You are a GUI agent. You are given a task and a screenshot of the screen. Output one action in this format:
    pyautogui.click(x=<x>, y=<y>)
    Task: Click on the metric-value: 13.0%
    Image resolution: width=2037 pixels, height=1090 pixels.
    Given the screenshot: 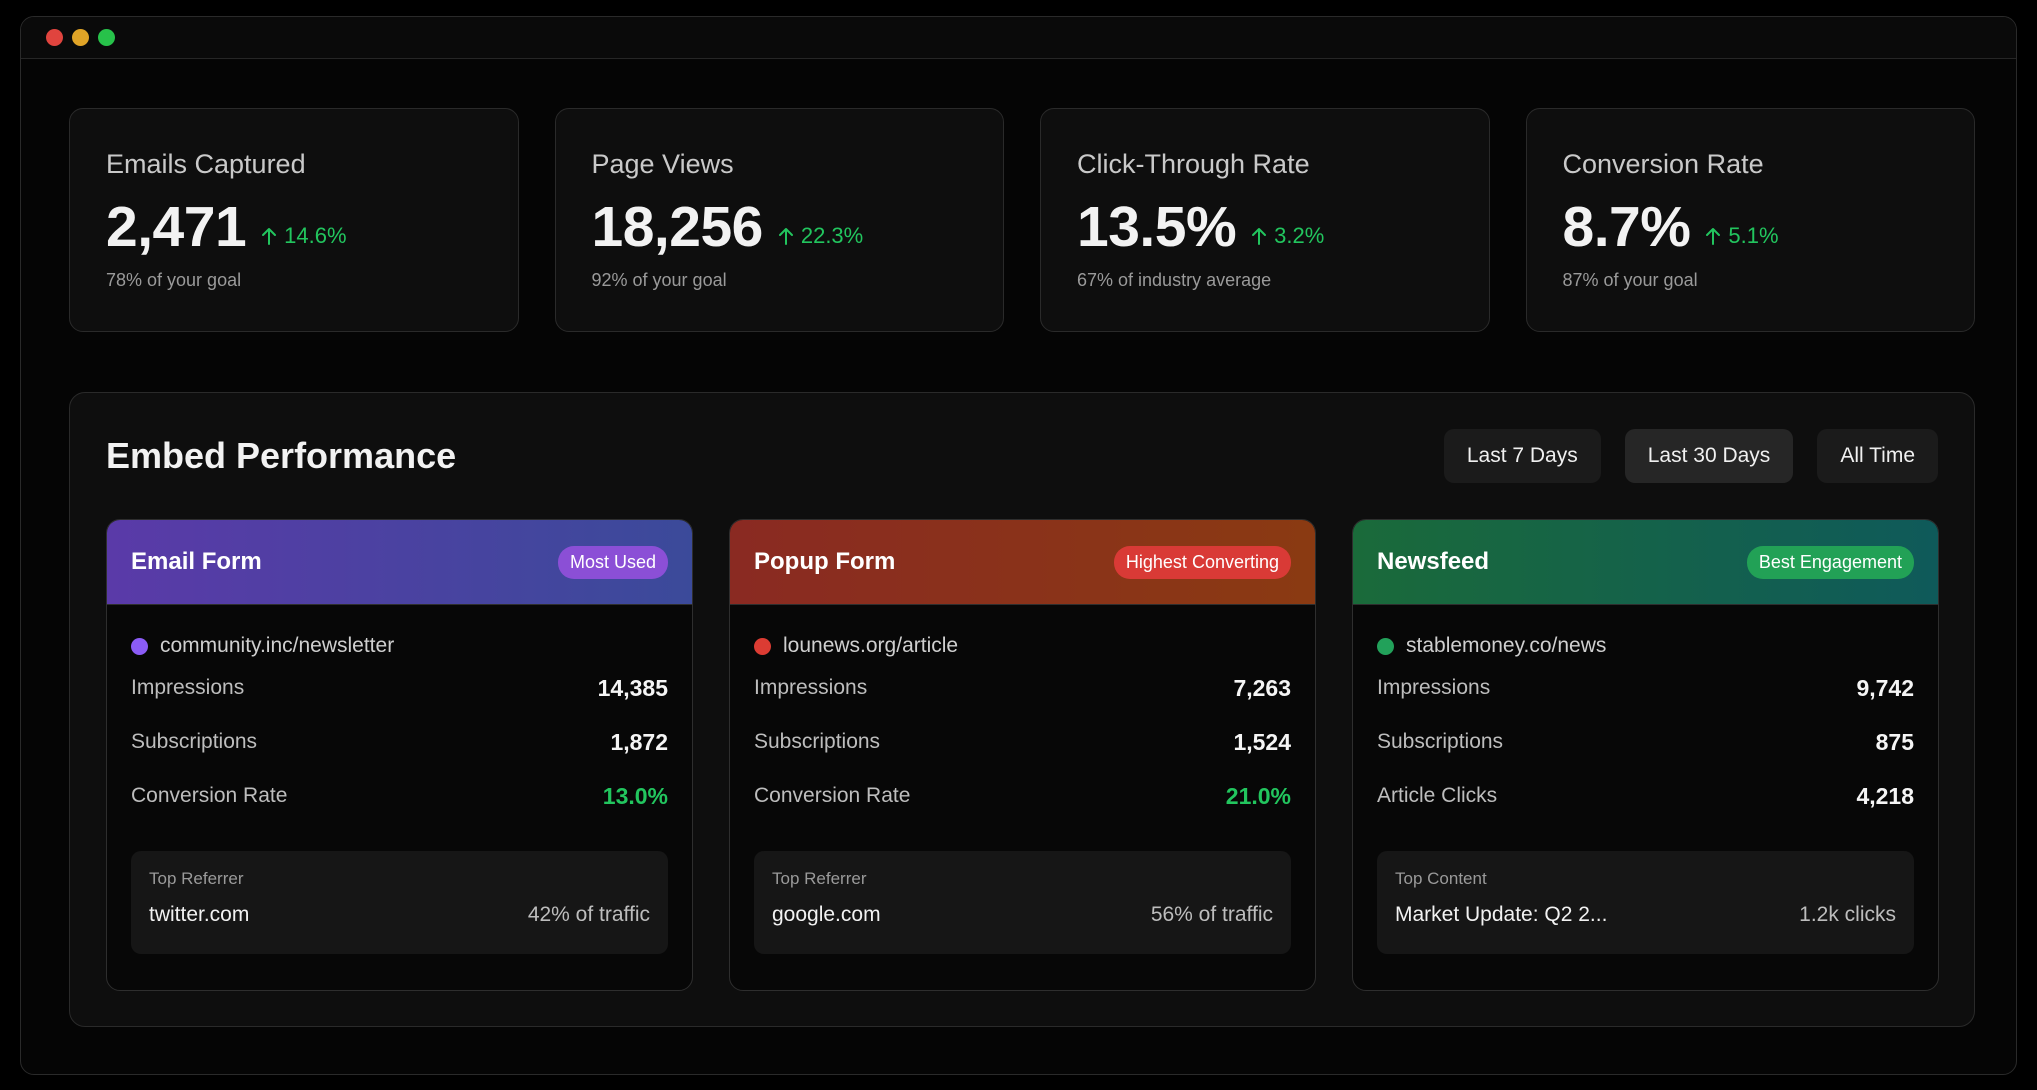 What is the action you would take?
    pyautogui.click(x=635, y=795)
    